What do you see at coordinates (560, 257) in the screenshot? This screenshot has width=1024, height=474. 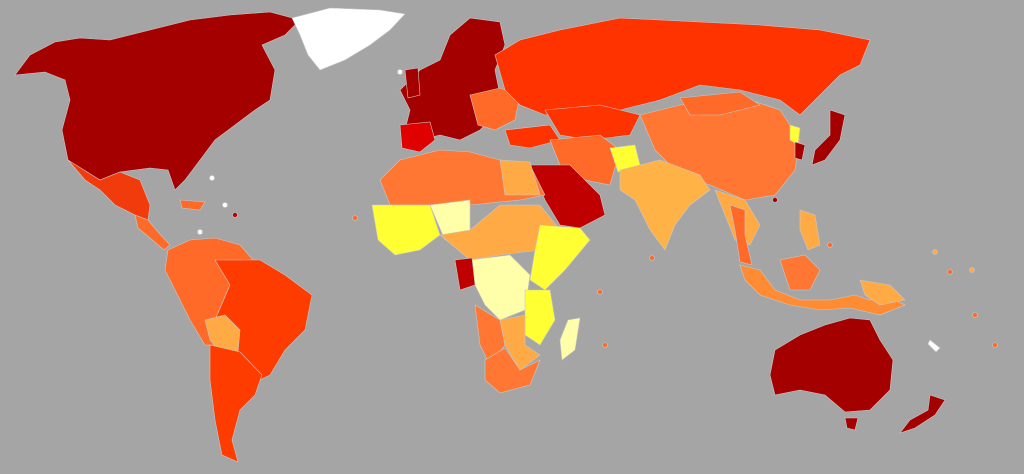 I see `horn-east-africa` at bounding box center [560, 257].